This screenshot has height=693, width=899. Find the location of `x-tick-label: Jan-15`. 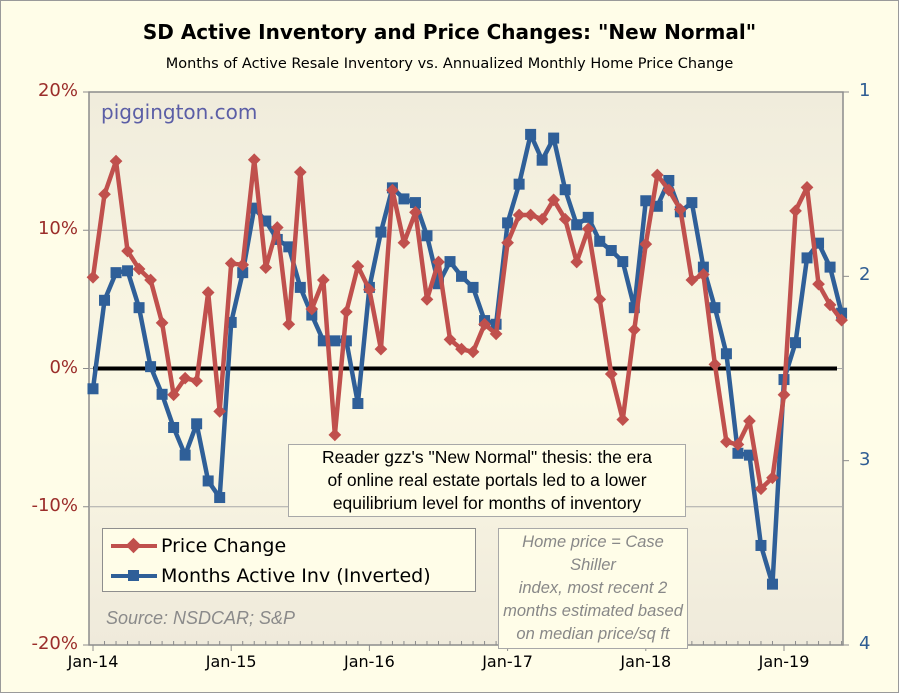

x-tick-label: Jan-15 is located at coordinates (231, 661).